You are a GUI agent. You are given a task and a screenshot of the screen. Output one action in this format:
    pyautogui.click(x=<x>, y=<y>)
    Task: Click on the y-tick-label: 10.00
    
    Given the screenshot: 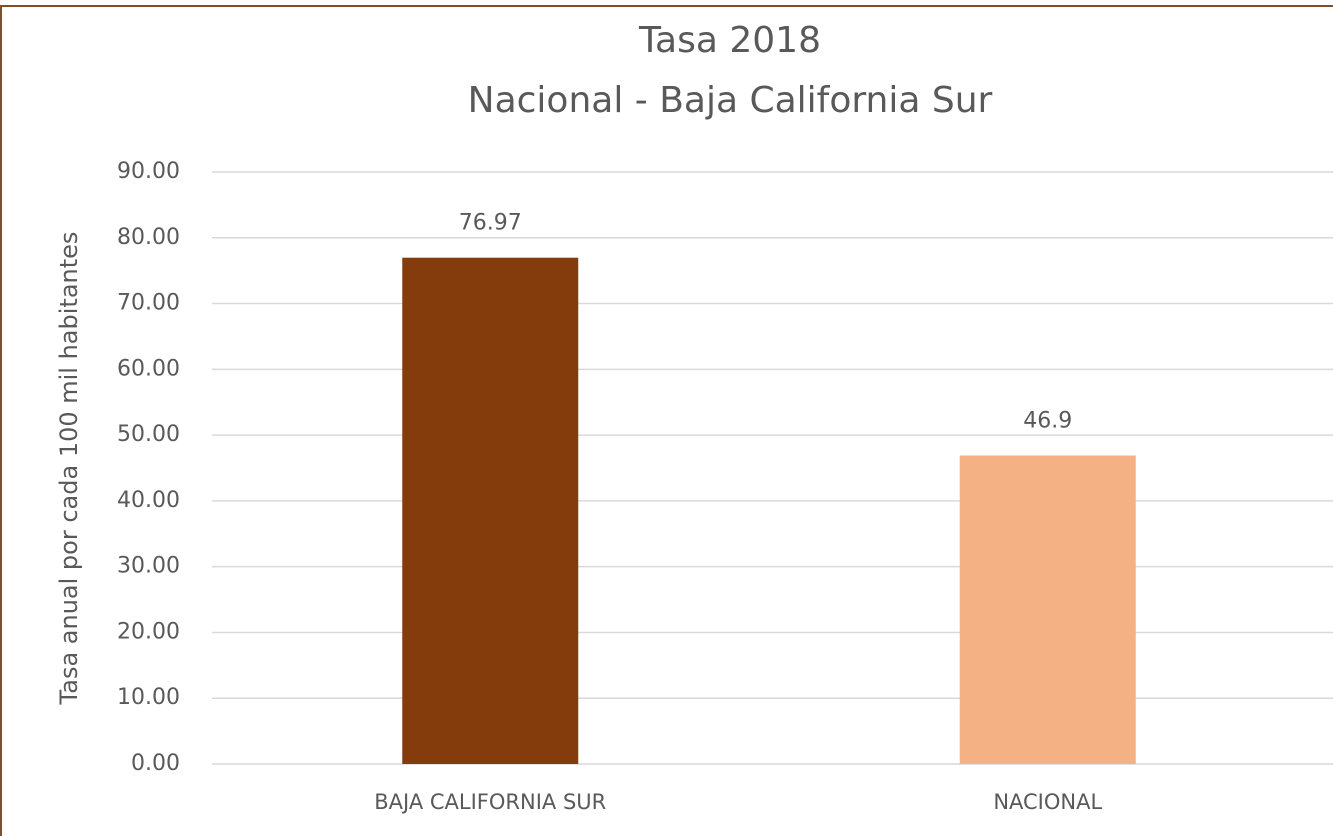 What is the action you would take?
    pyautogui.click(x=148, y=697)
    